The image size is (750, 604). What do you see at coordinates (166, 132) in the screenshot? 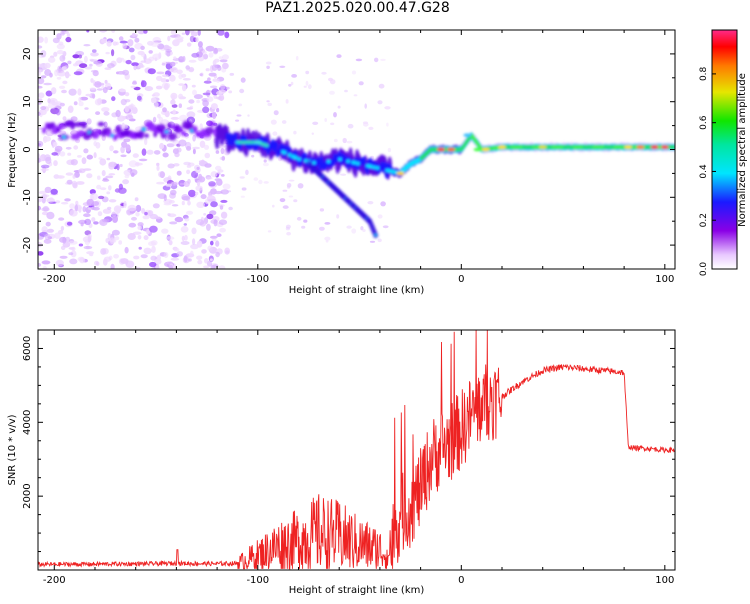
I see `ridge-hot-spot` at bounding box center [166, 132].